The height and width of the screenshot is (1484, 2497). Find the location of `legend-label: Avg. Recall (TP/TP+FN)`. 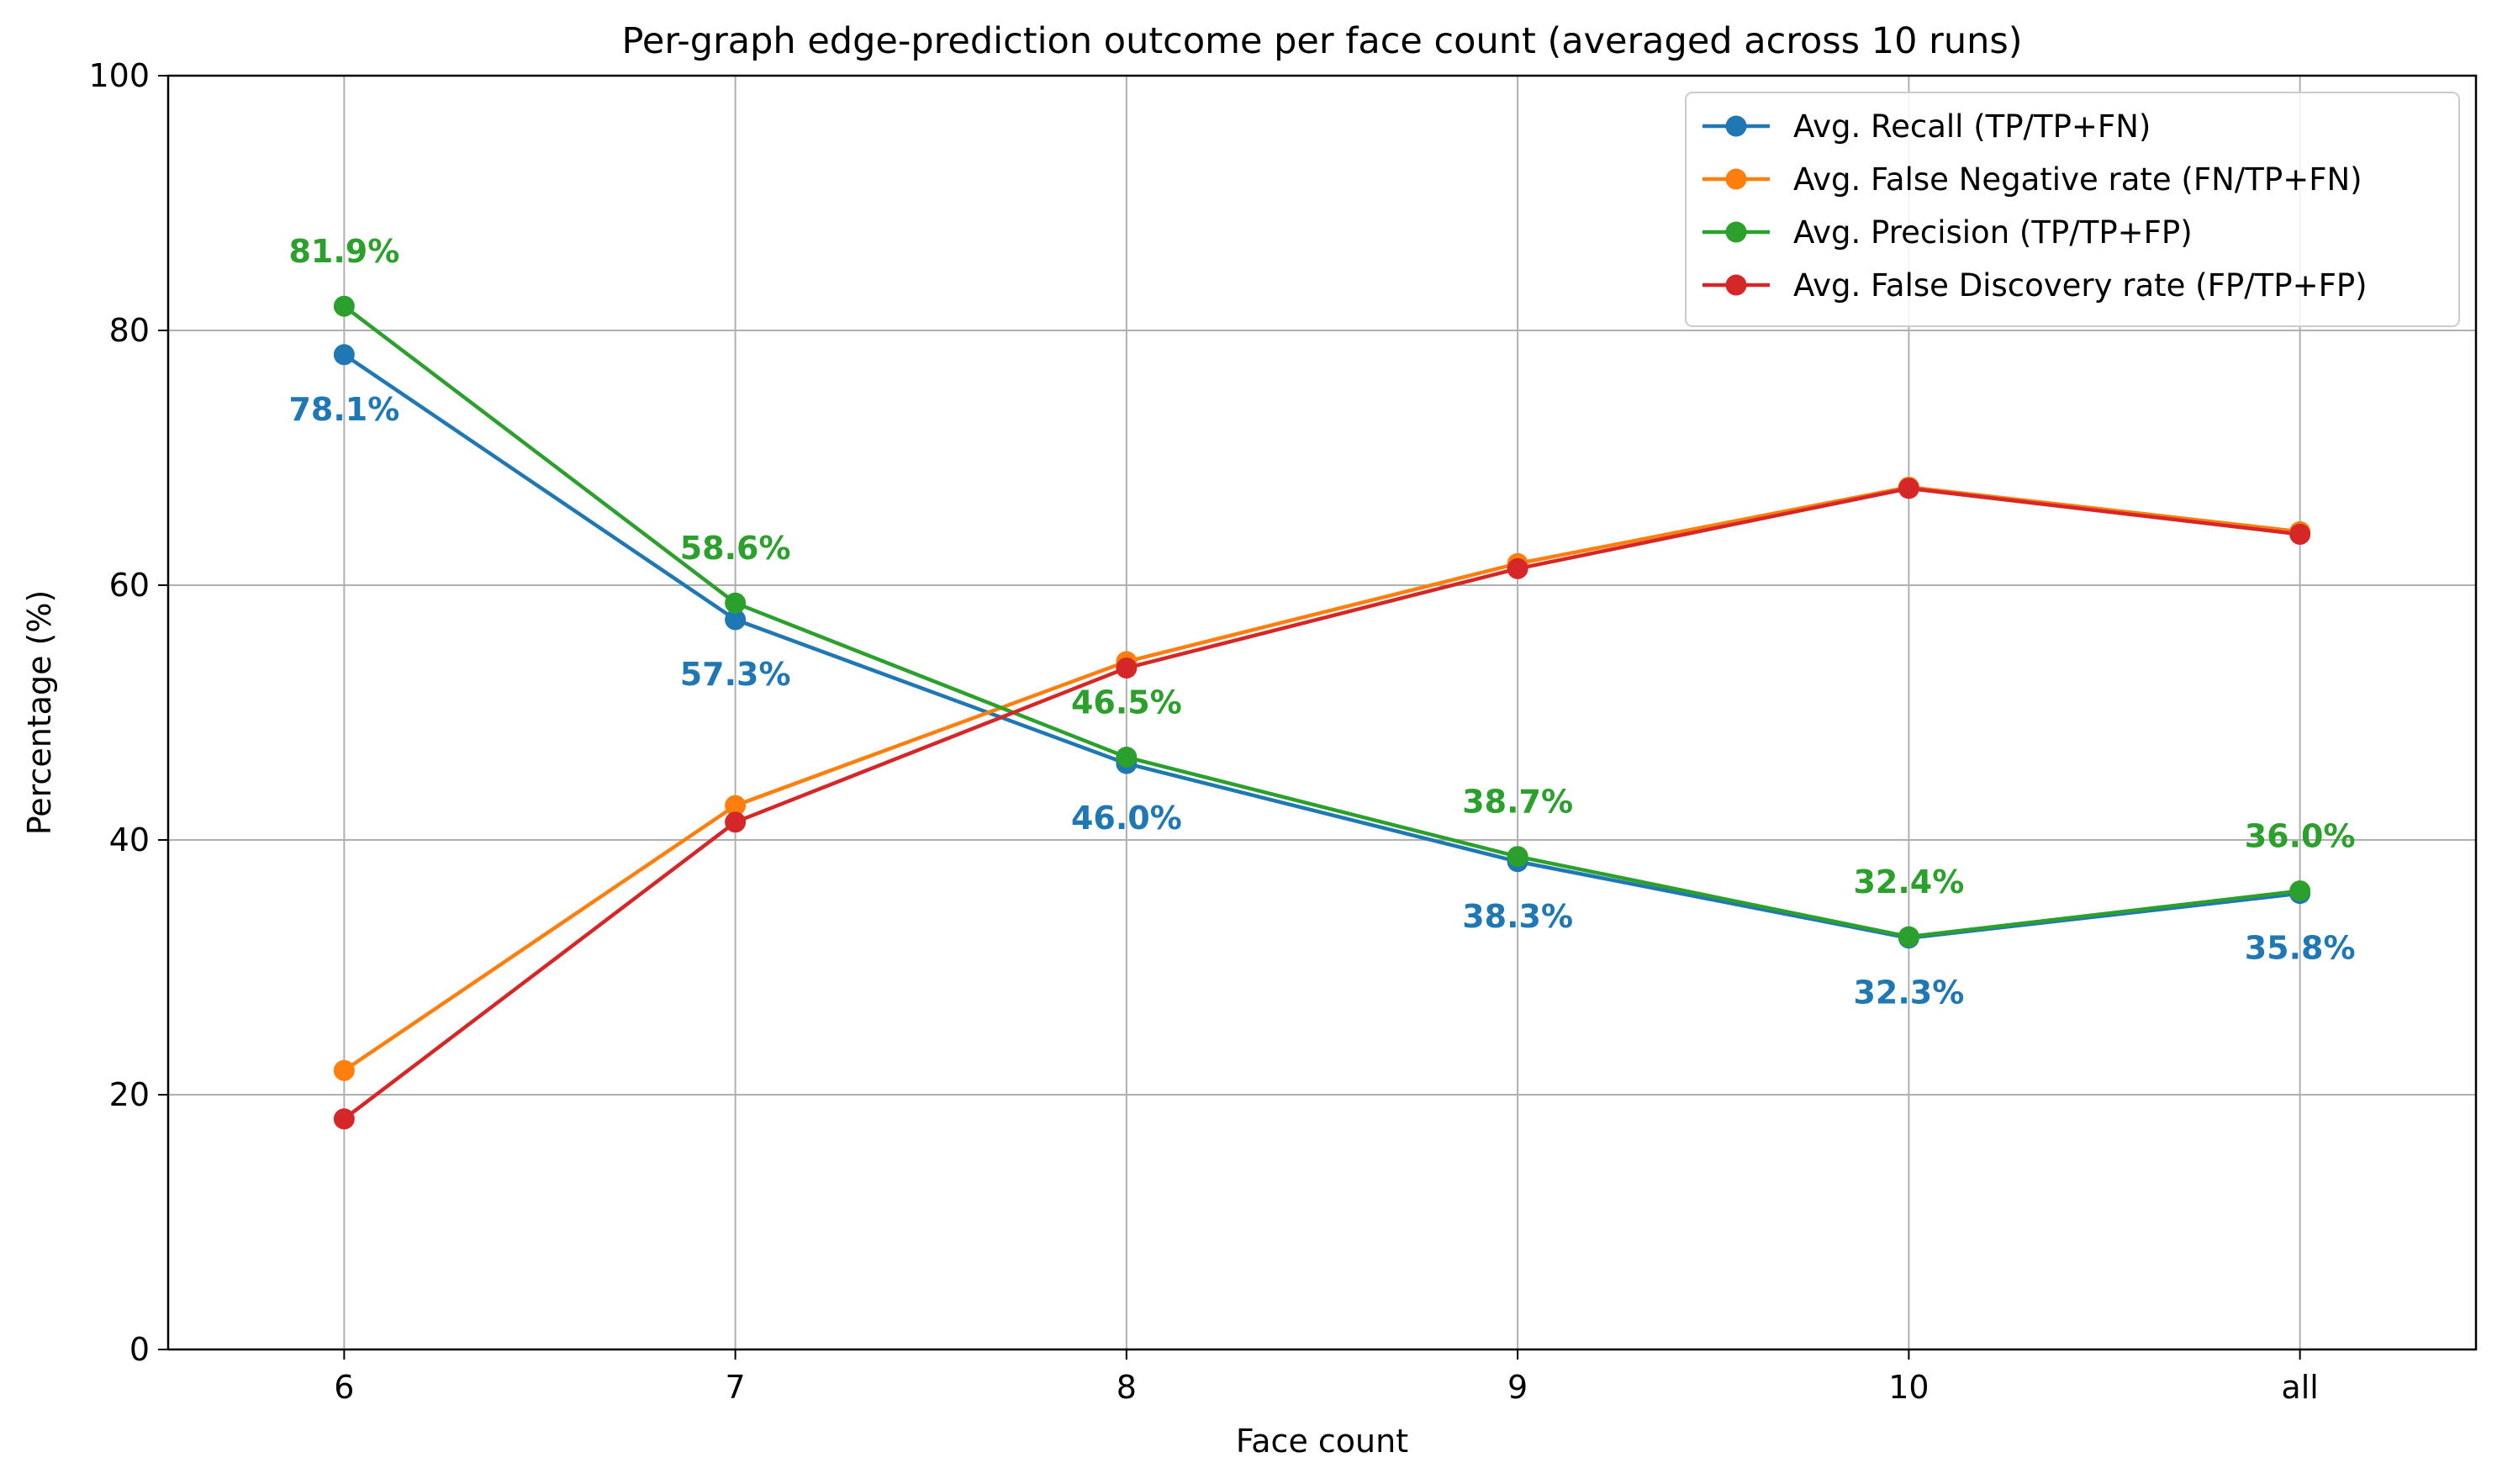

legend-label: Avg. Recall (TP/TP+FN) is located at coordinates (1972, 126).